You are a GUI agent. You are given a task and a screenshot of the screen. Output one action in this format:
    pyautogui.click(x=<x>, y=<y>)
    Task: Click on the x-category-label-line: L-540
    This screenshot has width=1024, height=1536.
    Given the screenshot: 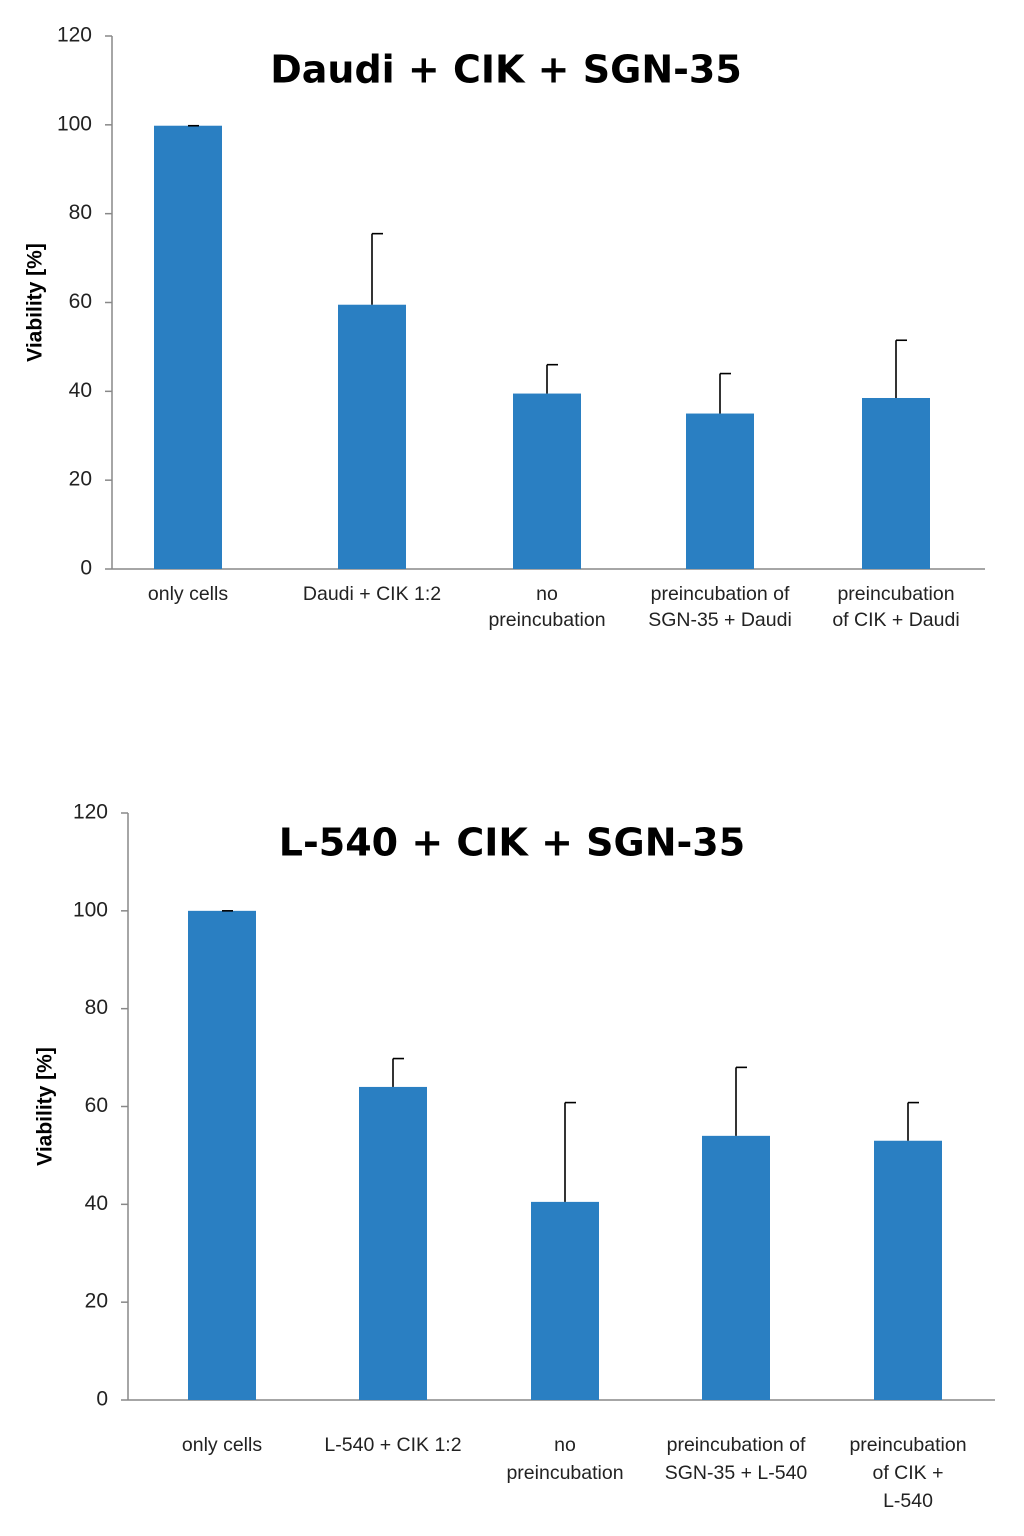 What is the action you would take?
    pyautogui.click(x=908, y=1501)
    